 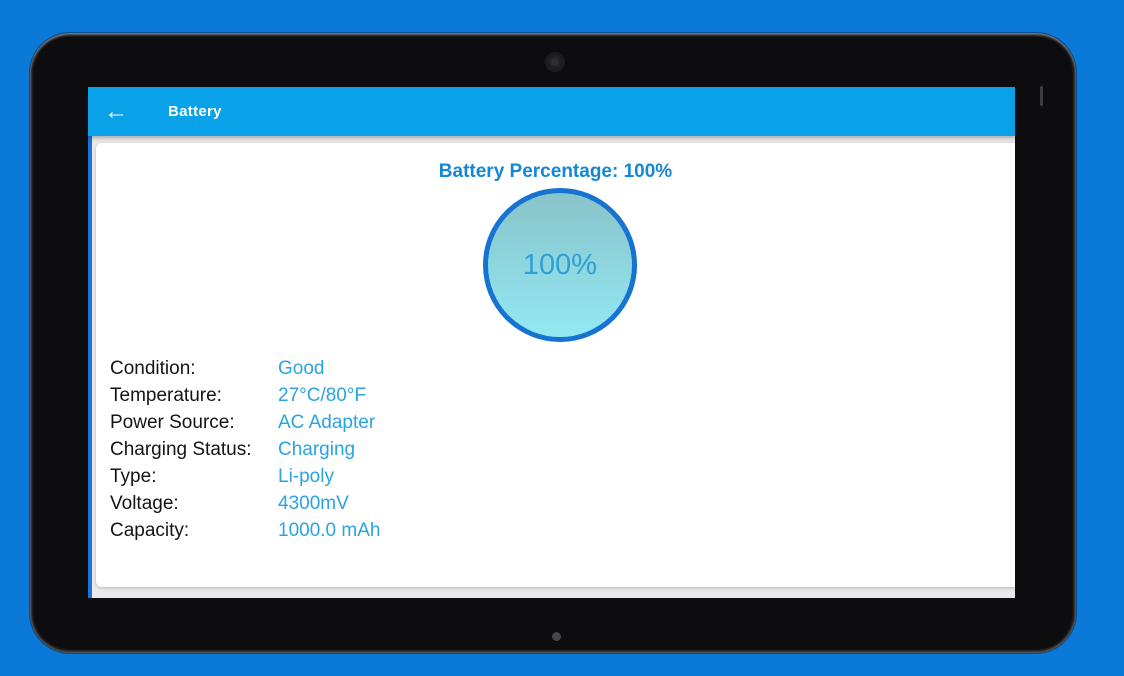 I want to click on info-value: 27°C/80°F, so click(x=322, y=395).